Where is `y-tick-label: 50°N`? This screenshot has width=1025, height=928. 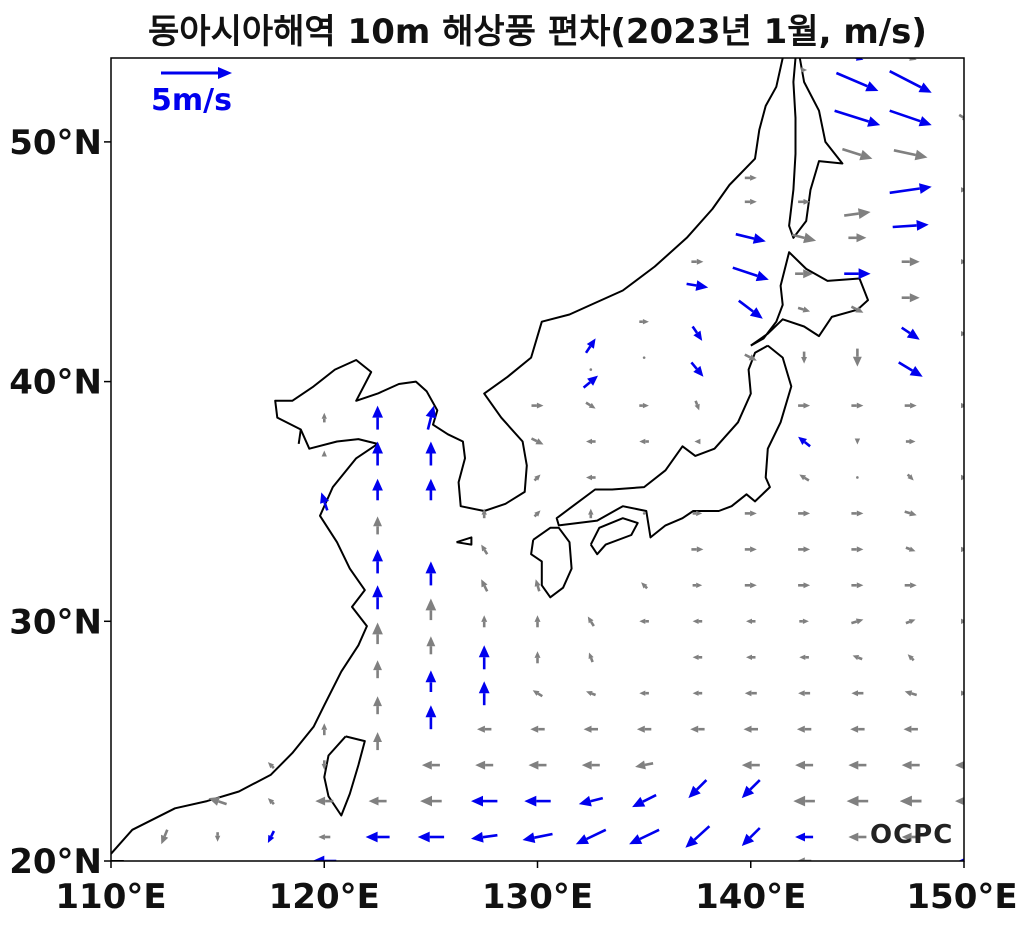
y-tick-label: 50°N is located at coordinates (55, 143).